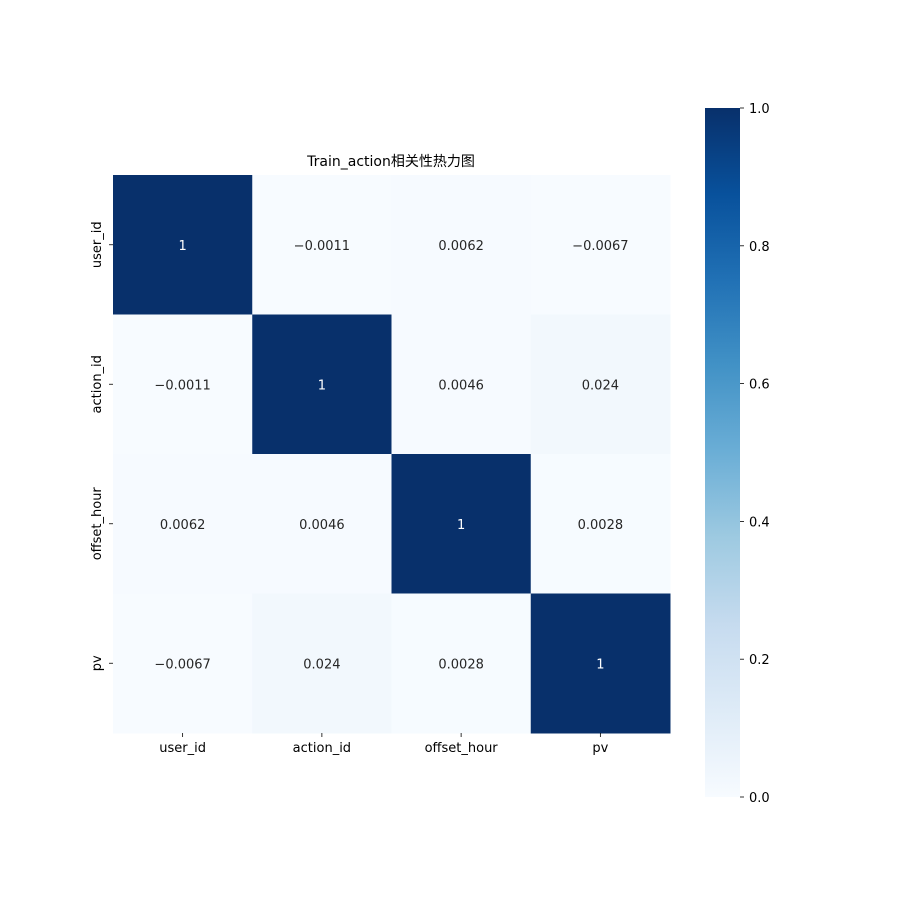 Image resolution: width=900 pixels, height=900 pixels. Describe the element at coordinates (97, 384) in the screenshot. I see `y-tick-label: action_id` at that location.